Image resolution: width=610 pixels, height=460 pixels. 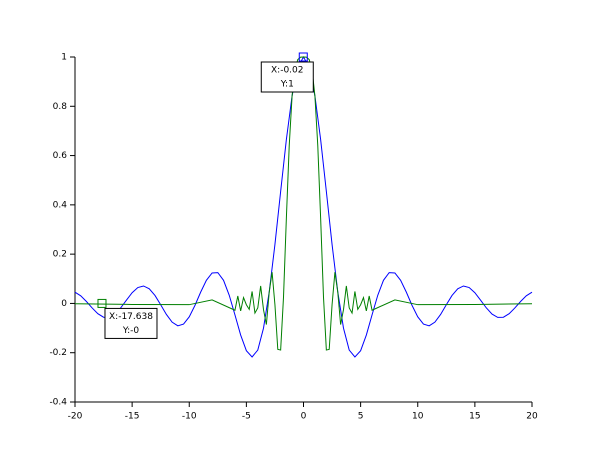 I want to click on x-tick-label: 5, so click(x=361, y=417).